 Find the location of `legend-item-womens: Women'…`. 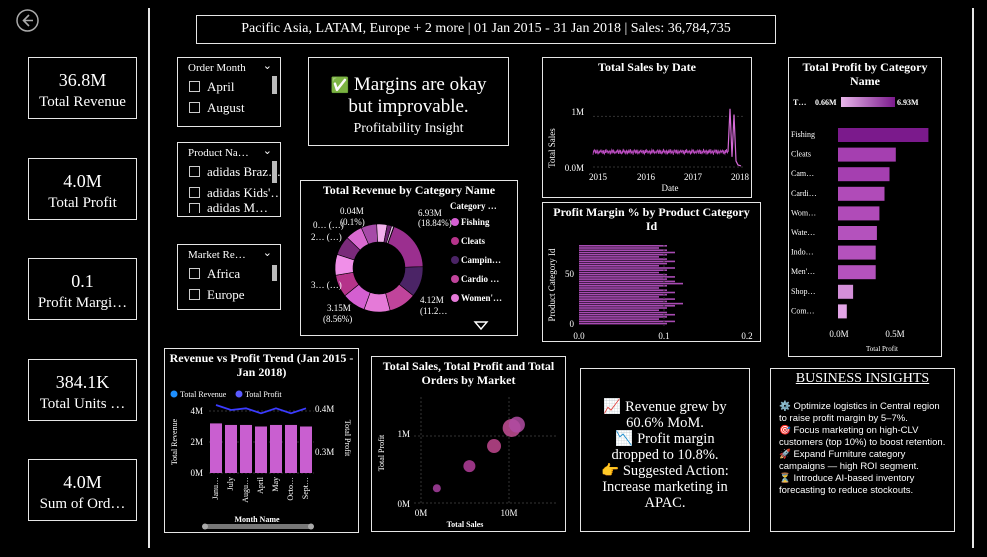

legend-item-womens: Women'… is located at coordinates (476, 298).